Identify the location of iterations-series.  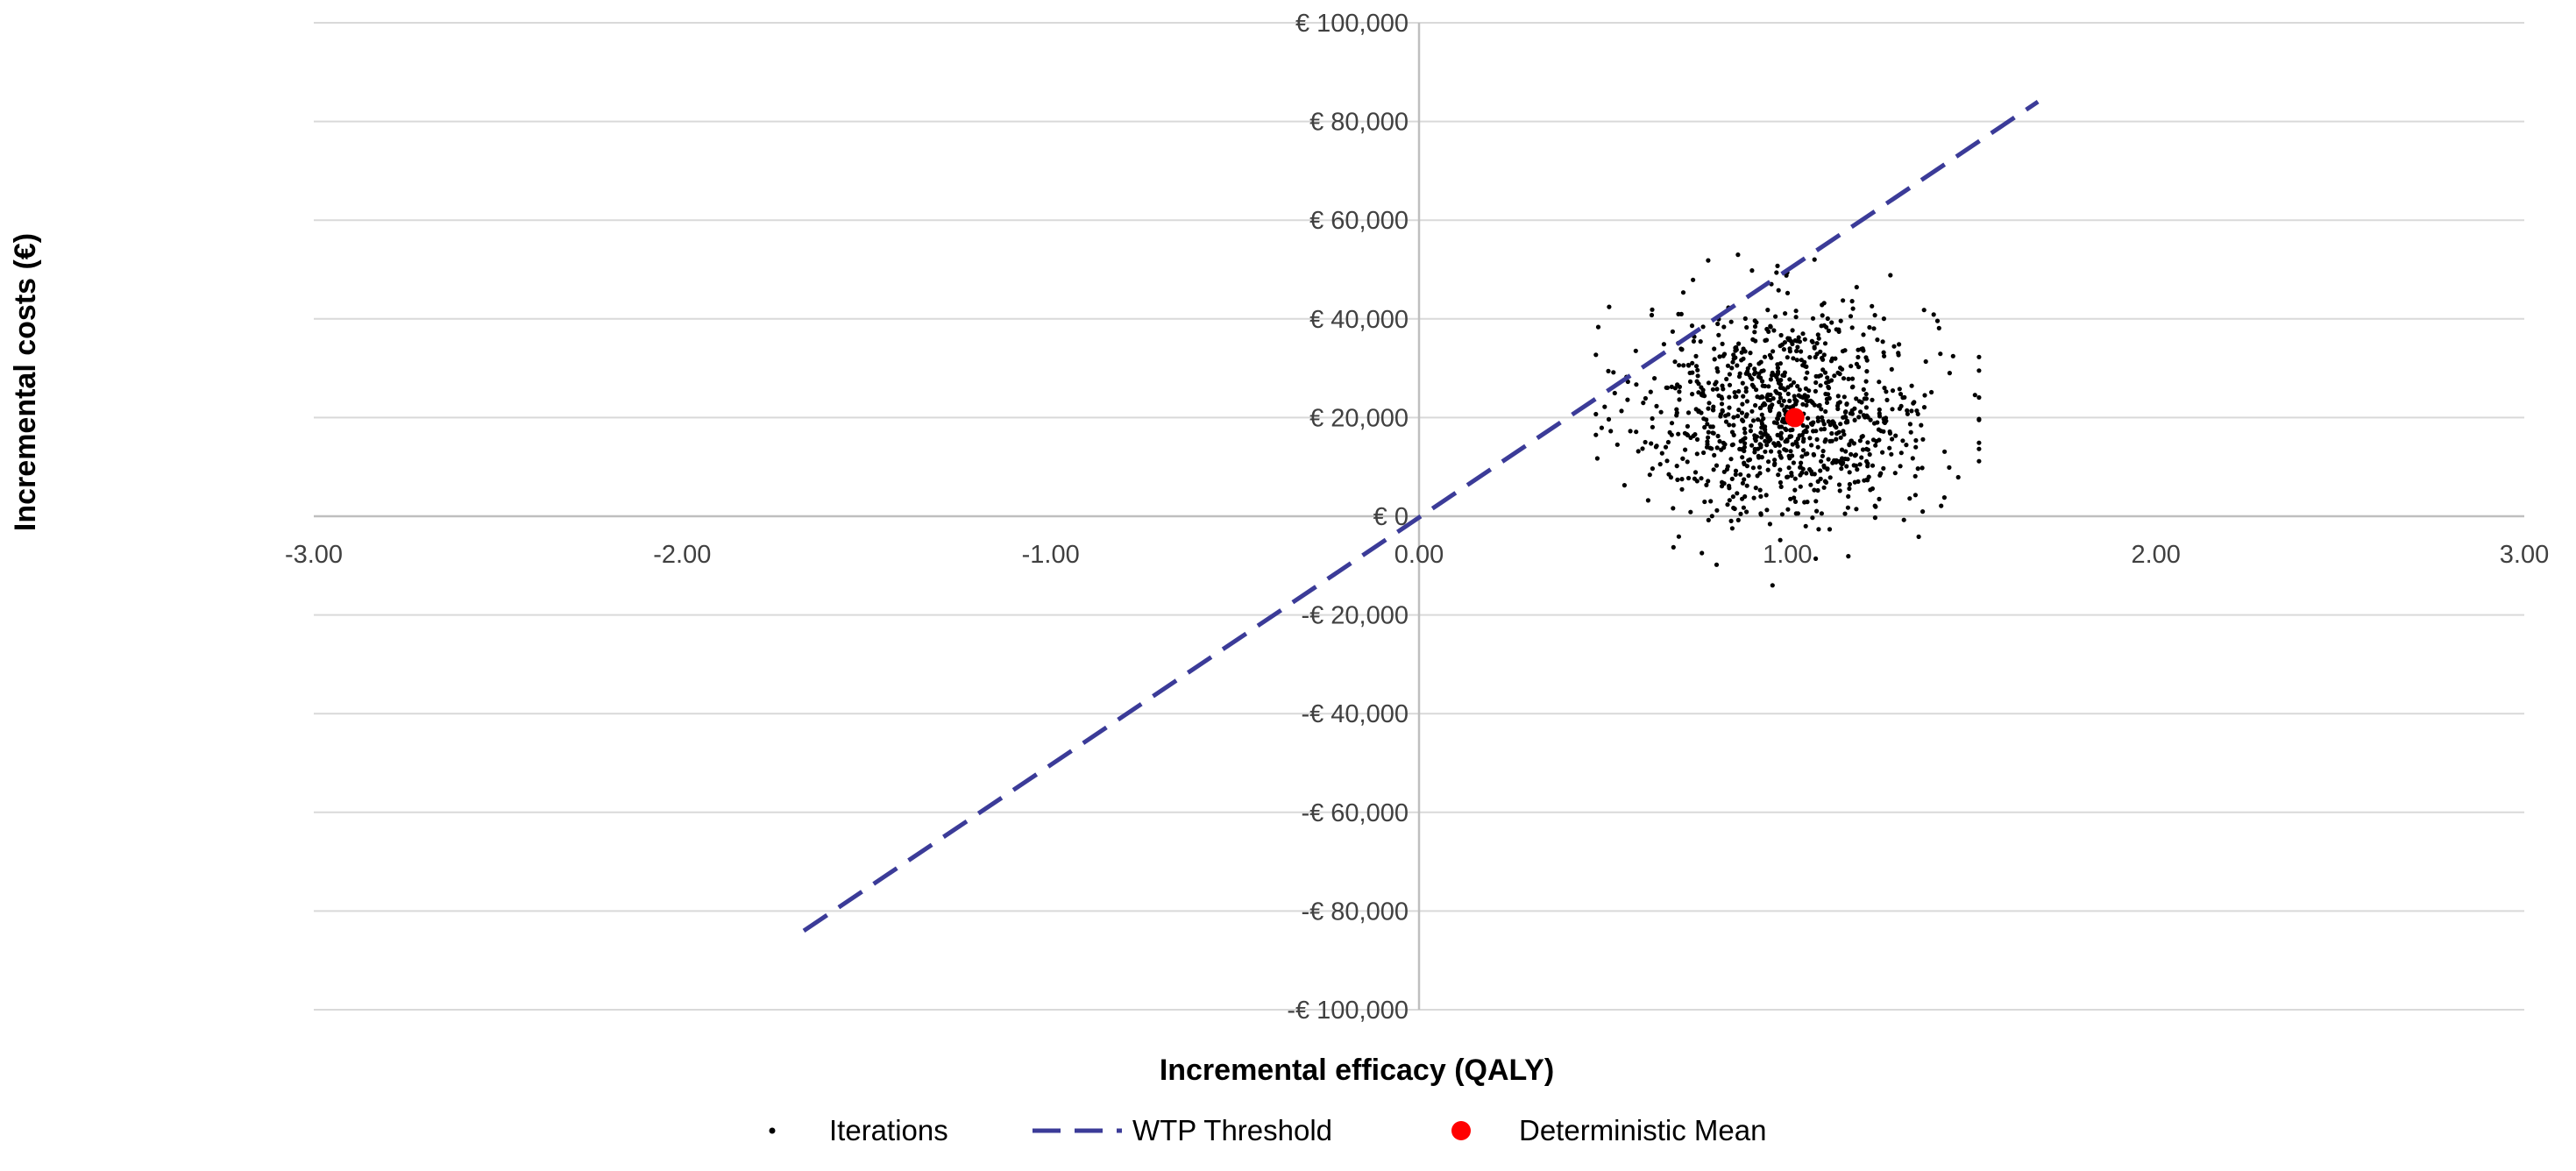
(1787, 420).